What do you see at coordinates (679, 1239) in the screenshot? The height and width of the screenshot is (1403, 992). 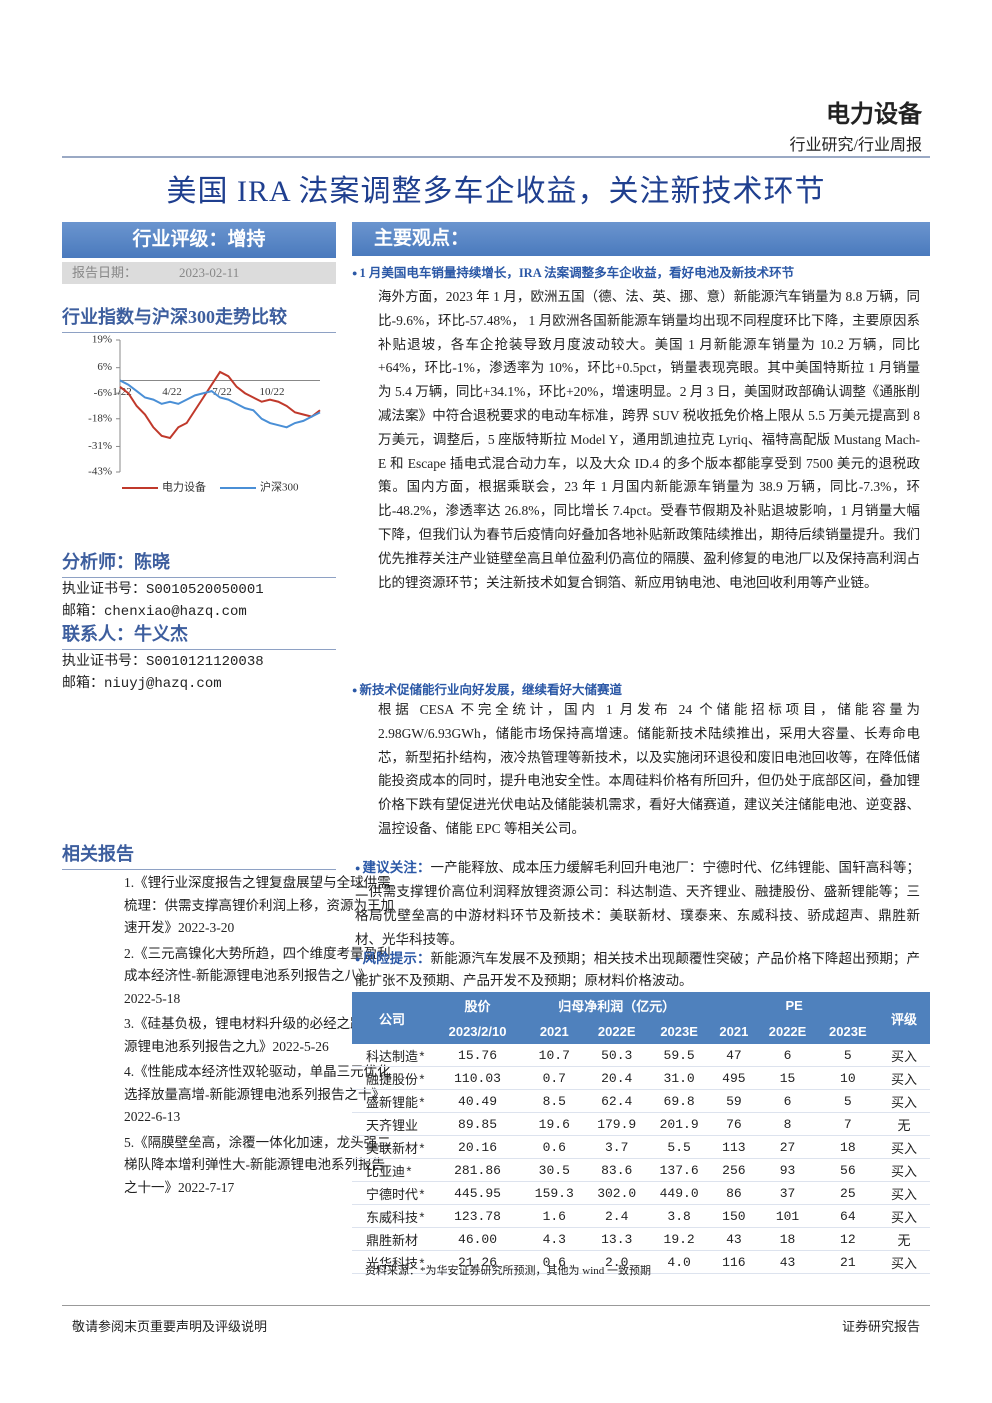 I see `cell: 19.2` at bounding box center [679, 1239].